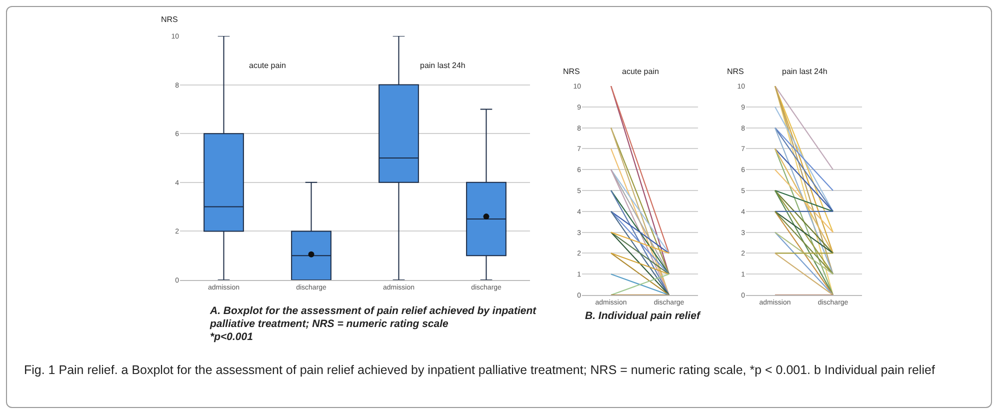  What do you see at coordinates (480, 370) in the screenshot?
I see `caption: Fig. 1 Pain relief. a Boxplot for the assessment of pain relief achieved by inpatient palliative treatment; NRS = numeric rating scale, *p < 0.001. b Individual pain relief` at bounding box center [480, 370].